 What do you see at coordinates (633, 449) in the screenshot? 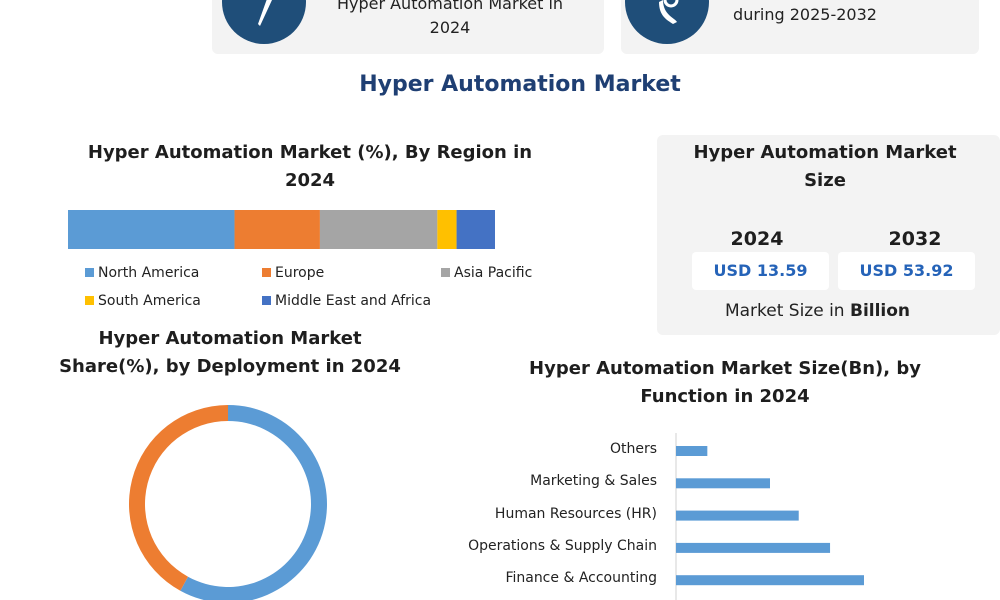
I see `function-bar-label: Others` at bounding box center [633, 449].